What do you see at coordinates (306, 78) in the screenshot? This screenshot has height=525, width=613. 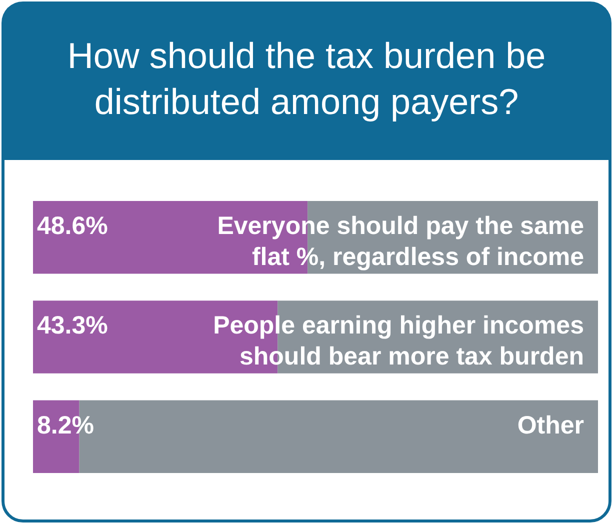 I see `chart-title: How should the tax burden be distributed among payers?` at bounding box center [306, 78].